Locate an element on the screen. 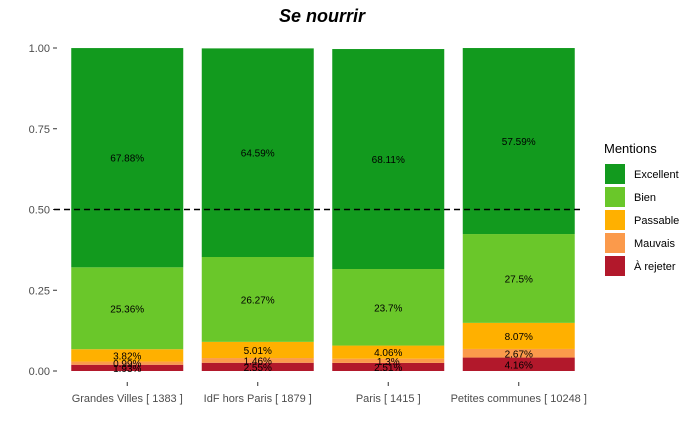 The image size is (700, 432). x-tick-label: Petites communes [ 10248 ] is located at coordinates (519, 399).